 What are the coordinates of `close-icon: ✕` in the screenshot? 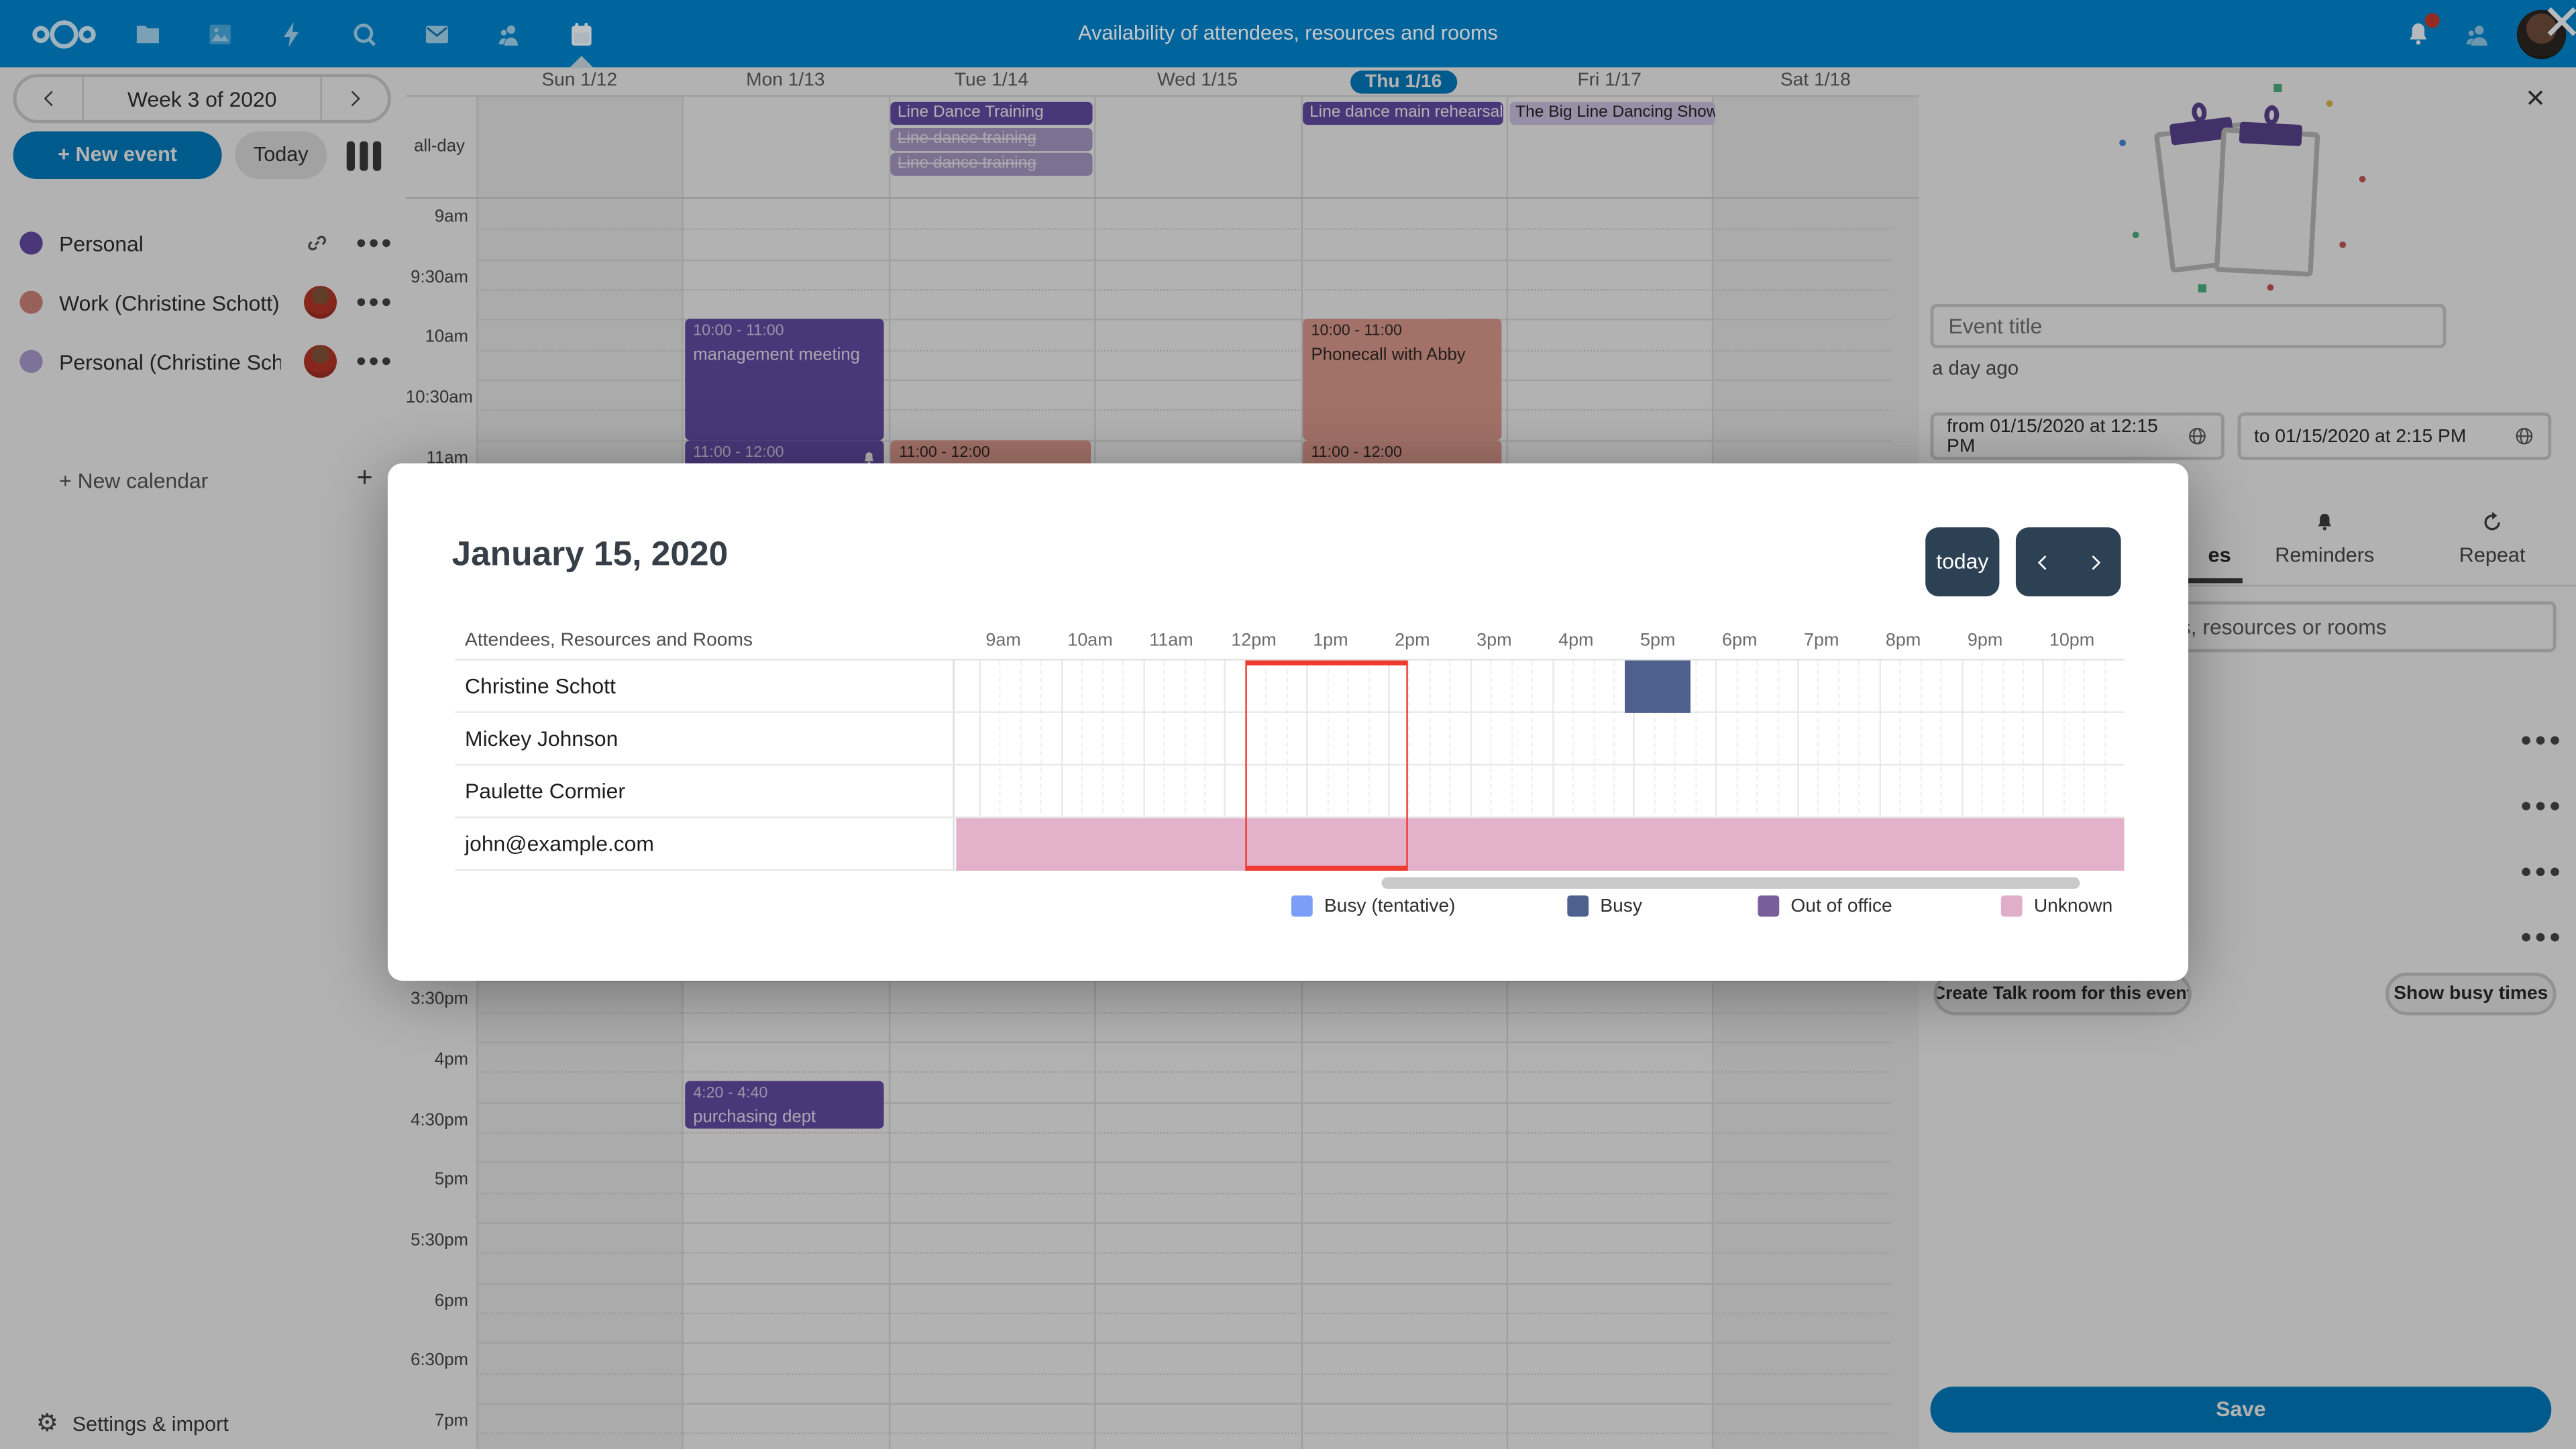 It's located at (2558, 24).